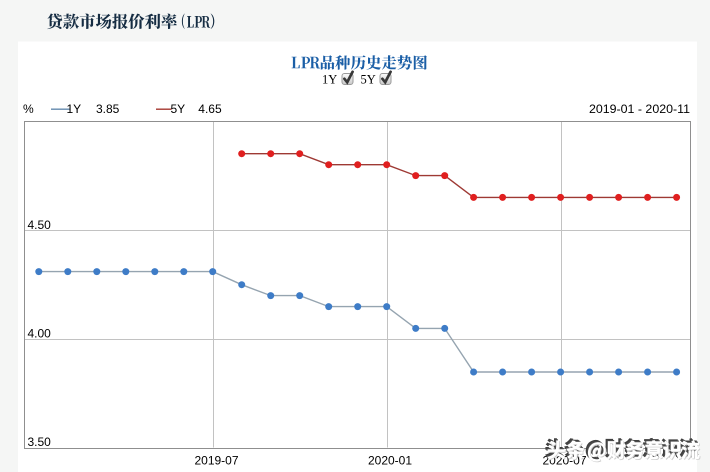 Image resolution: width=710 pixels, height=472 pixels. I want to click on svg-text: 4.65, so click(210, 109).